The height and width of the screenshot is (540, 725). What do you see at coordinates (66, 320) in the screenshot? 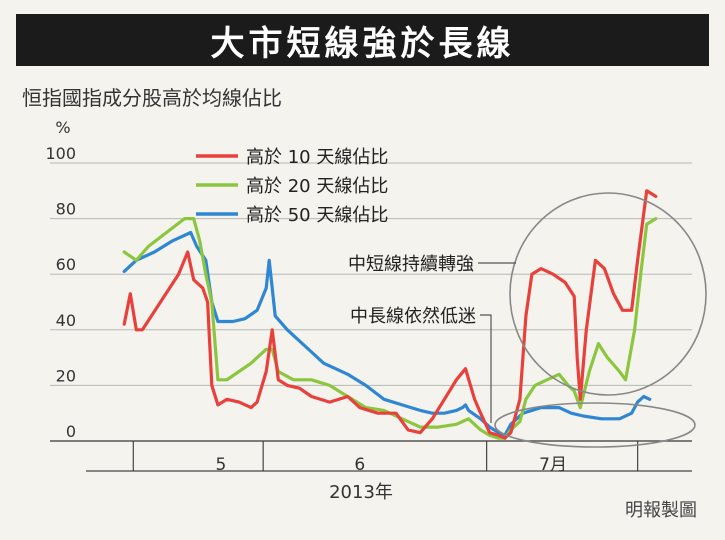
I see `y-tick-label: 40` at bounding box center [66, 320].